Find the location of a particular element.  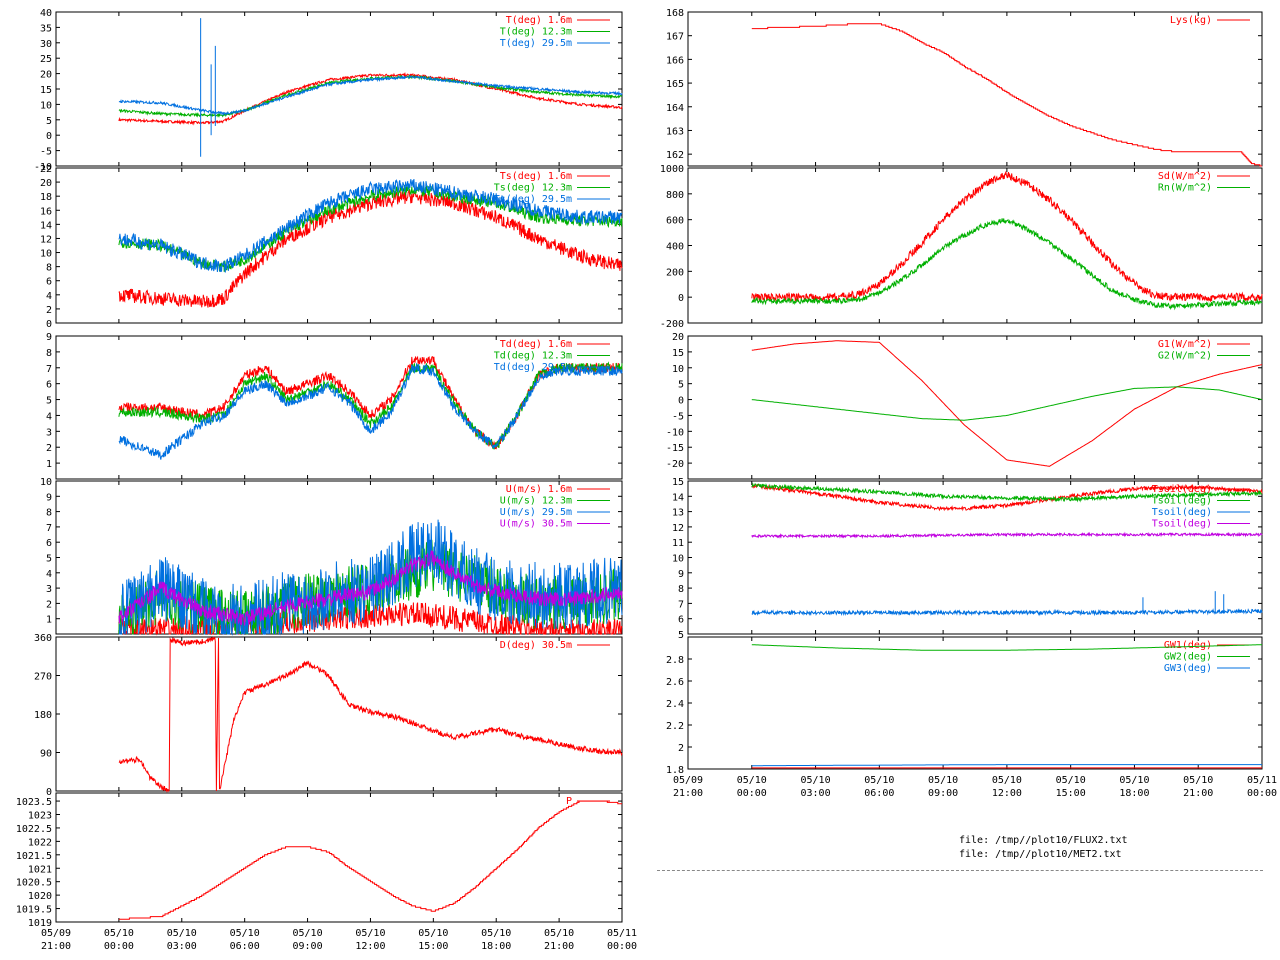

legend-label: G2(W/m^2) is located at coordinates (1185, 356).